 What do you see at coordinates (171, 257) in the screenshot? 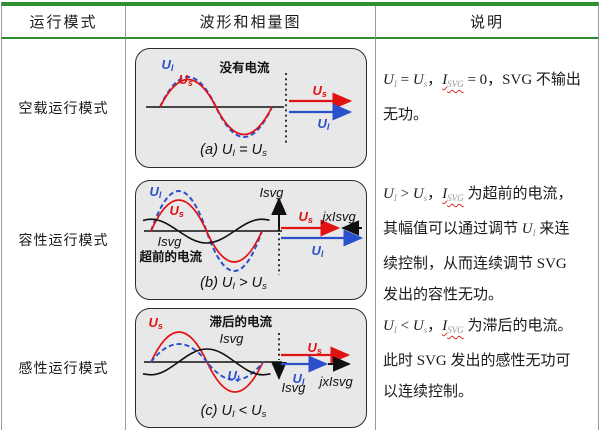
I see `label-leading-current: 超前的电流` at bounding box center [171, 257].